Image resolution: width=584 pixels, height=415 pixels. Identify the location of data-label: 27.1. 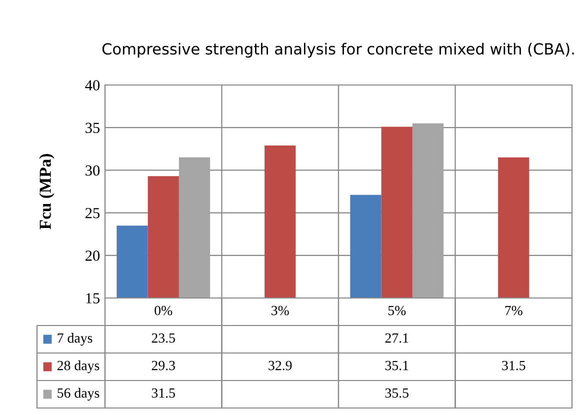
(396, 338).